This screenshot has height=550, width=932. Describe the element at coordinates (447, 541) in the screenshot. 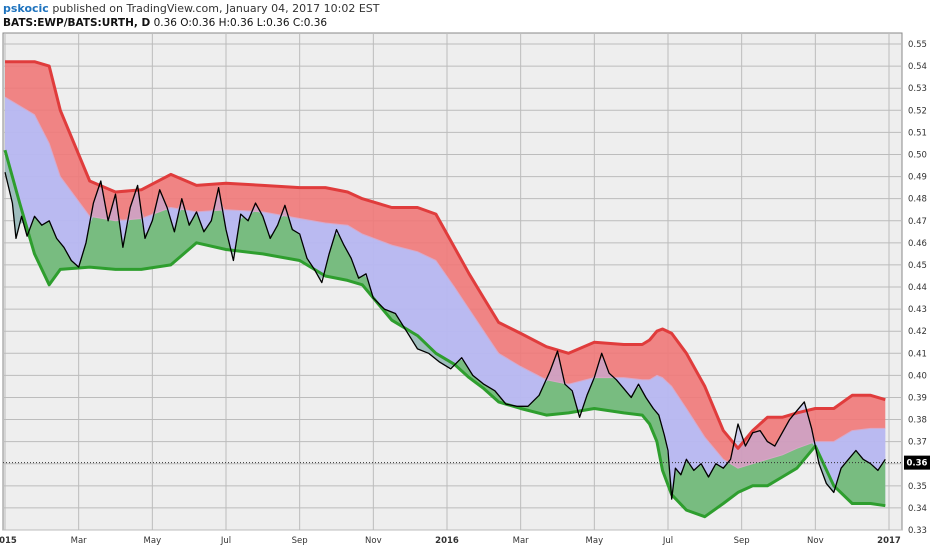

I see `x-tick-label: 2016` at that location.